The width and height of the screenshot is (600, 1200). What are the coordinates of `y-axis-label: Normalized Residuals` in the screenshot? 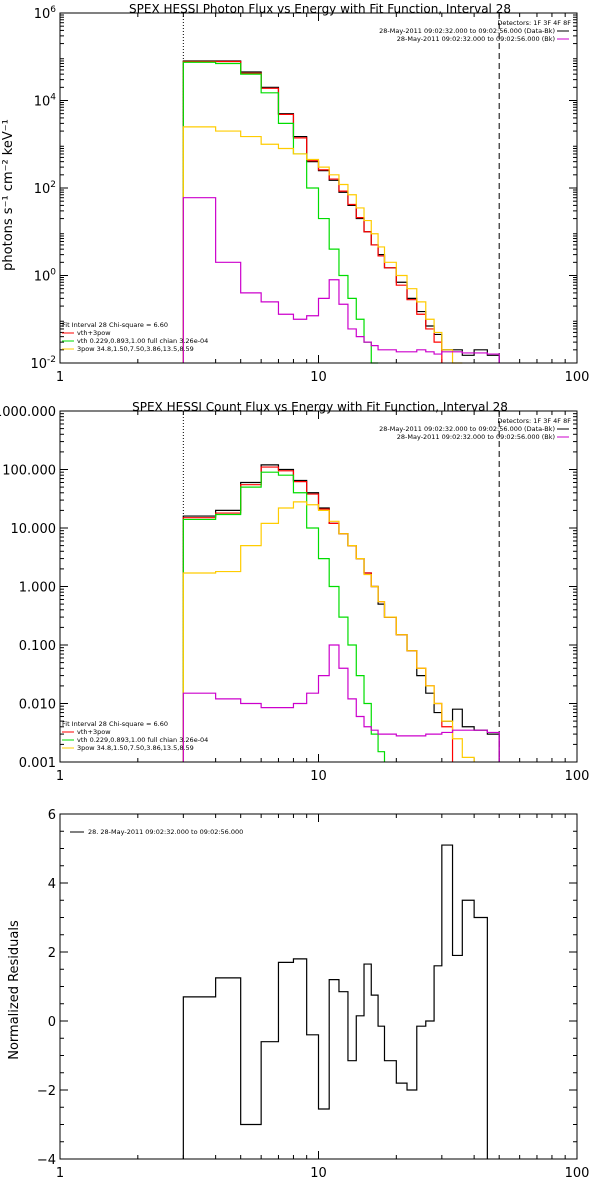 It's located at (14, 990).